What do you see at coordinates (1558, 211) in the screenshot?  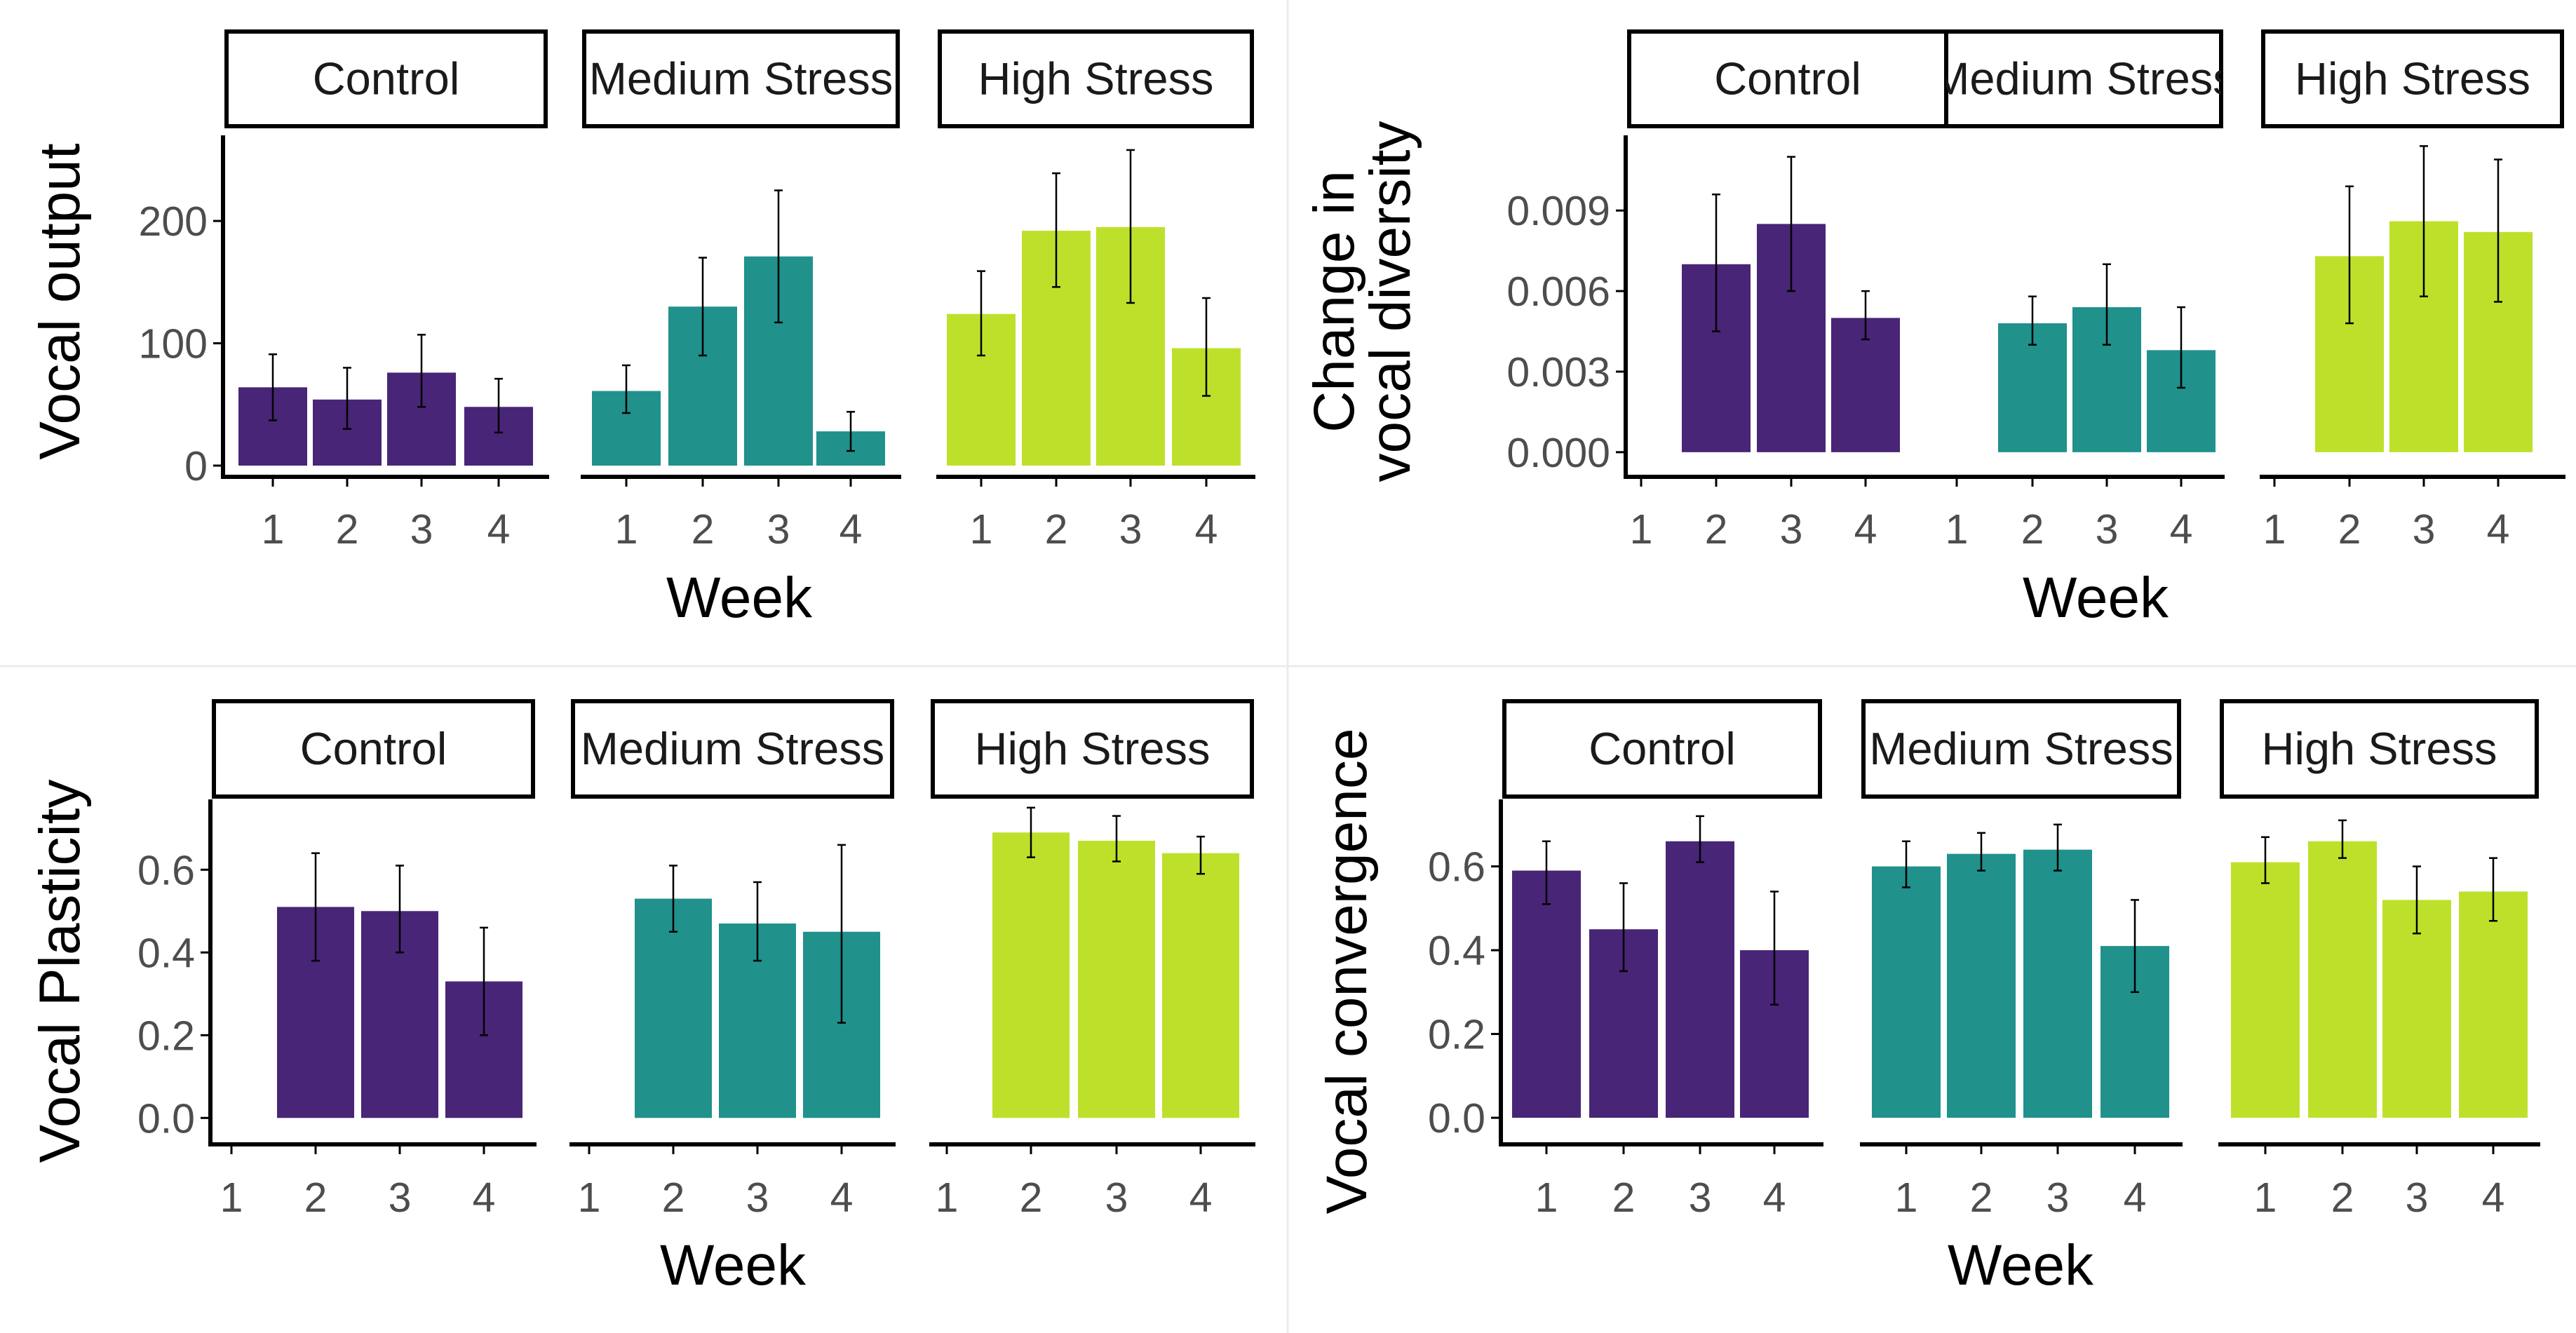 I see `y-tick-label: 0.009` at bounding box center [1558, 211].